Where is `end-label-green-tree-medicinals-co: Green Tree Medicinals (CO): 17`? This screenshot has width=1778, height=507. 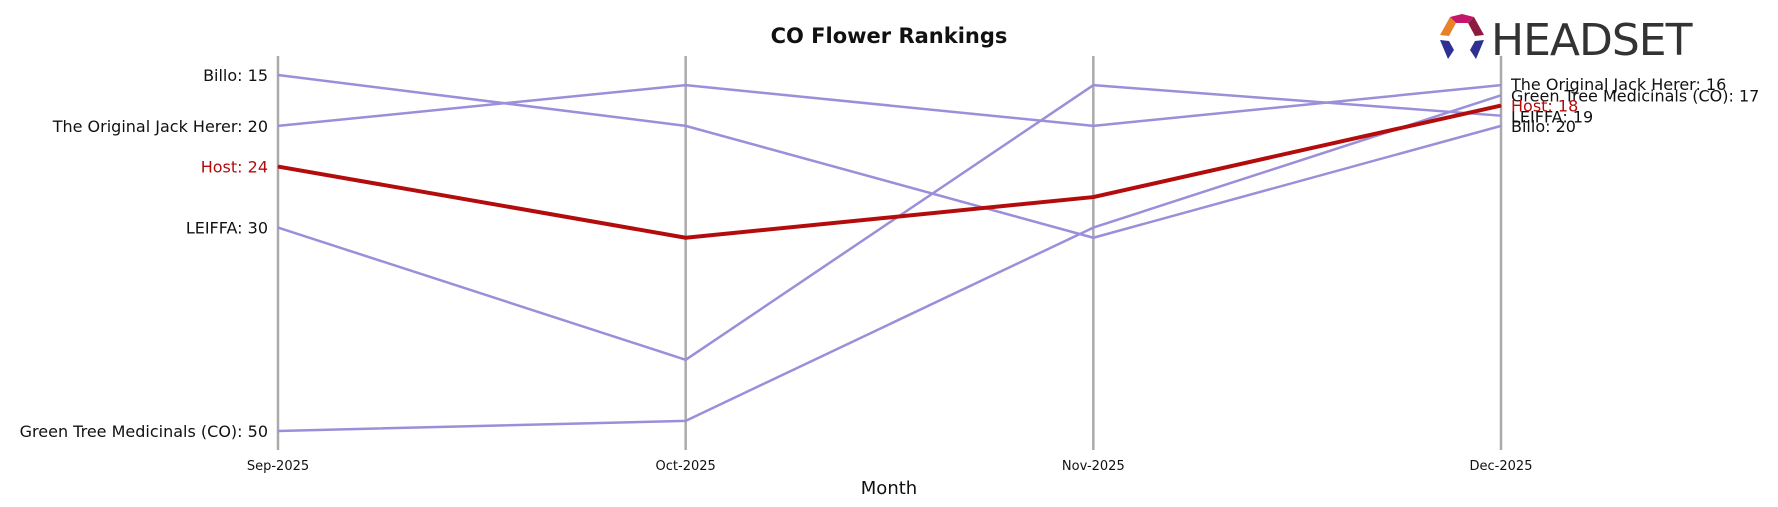 end-label-green-tree-medicinals-co: Green Tree Medicinals (CO): 17 is located at coordinates (1635, 95).